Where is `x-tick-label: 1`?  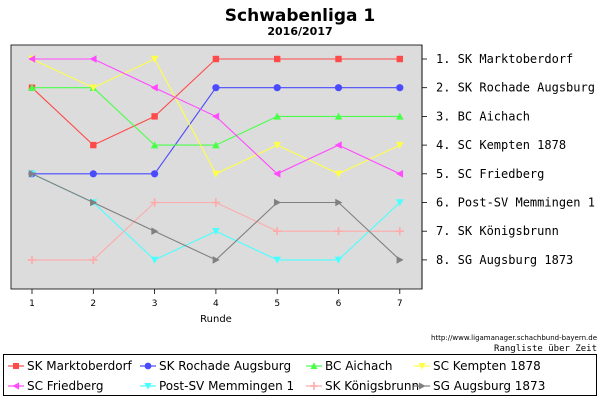
x-tick-label: 1 is located at coordinates (32, 304).